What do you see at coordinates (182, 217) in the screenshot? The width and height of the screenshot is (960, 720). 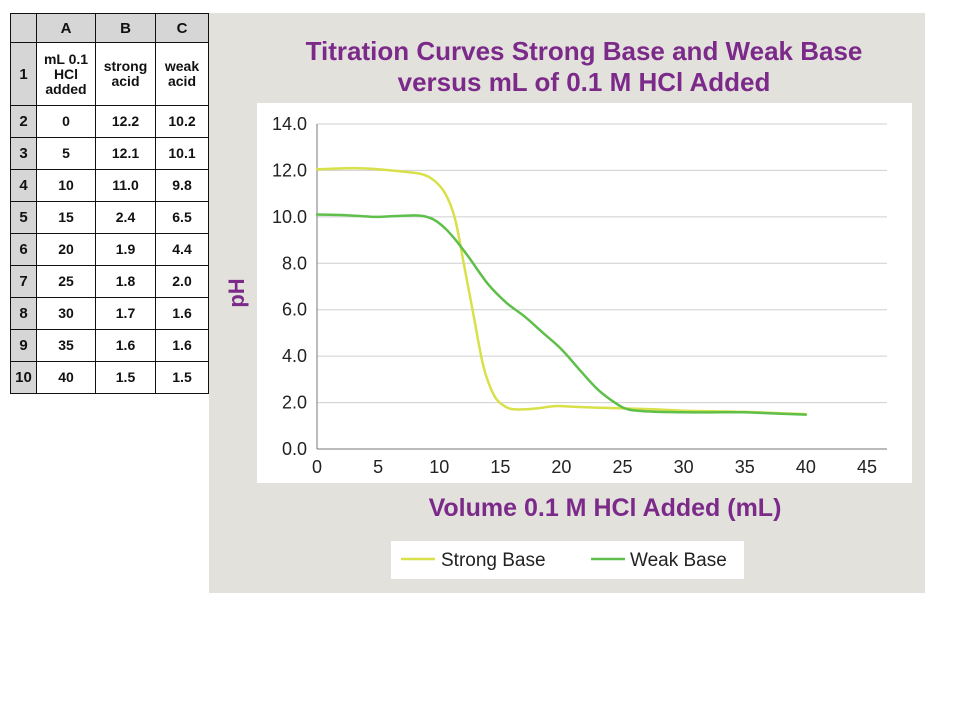 I see `table-cell: 6.5` at bounding box center [182, 217].